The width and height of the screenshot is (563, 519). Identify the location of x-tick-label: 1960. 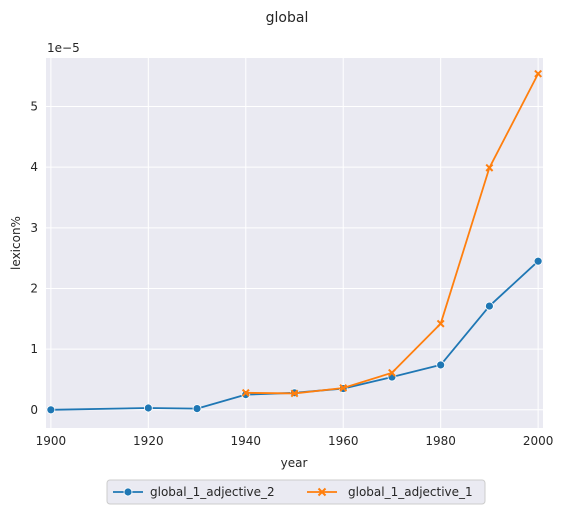
(343, 441).